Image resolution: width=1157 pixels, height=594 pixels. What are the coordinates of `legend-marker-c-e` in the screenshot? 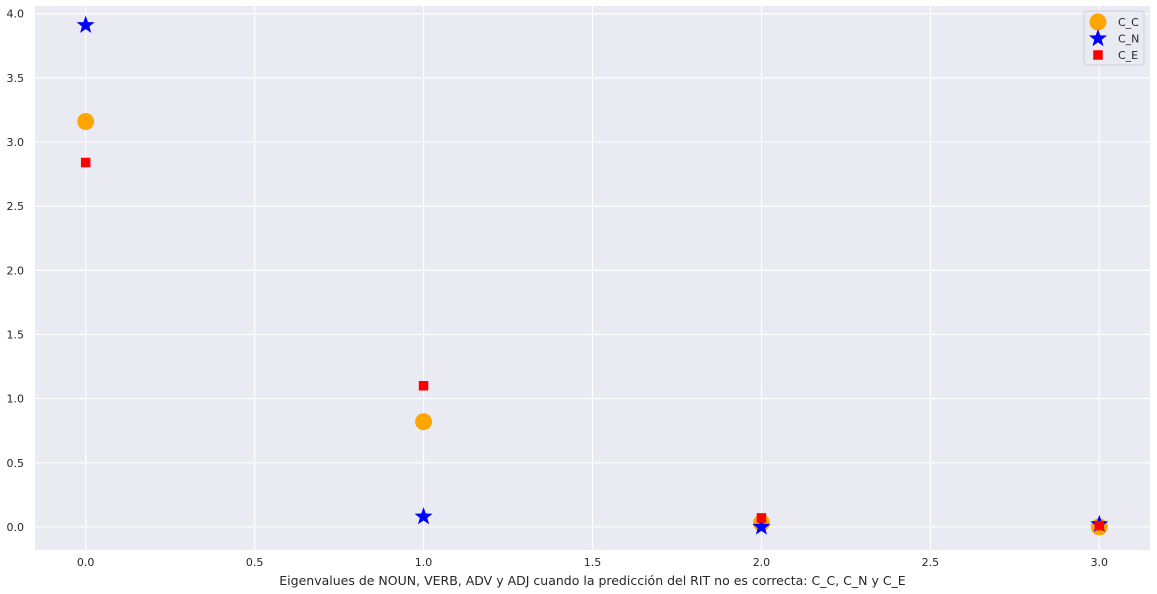 It's located at (1098, 55).